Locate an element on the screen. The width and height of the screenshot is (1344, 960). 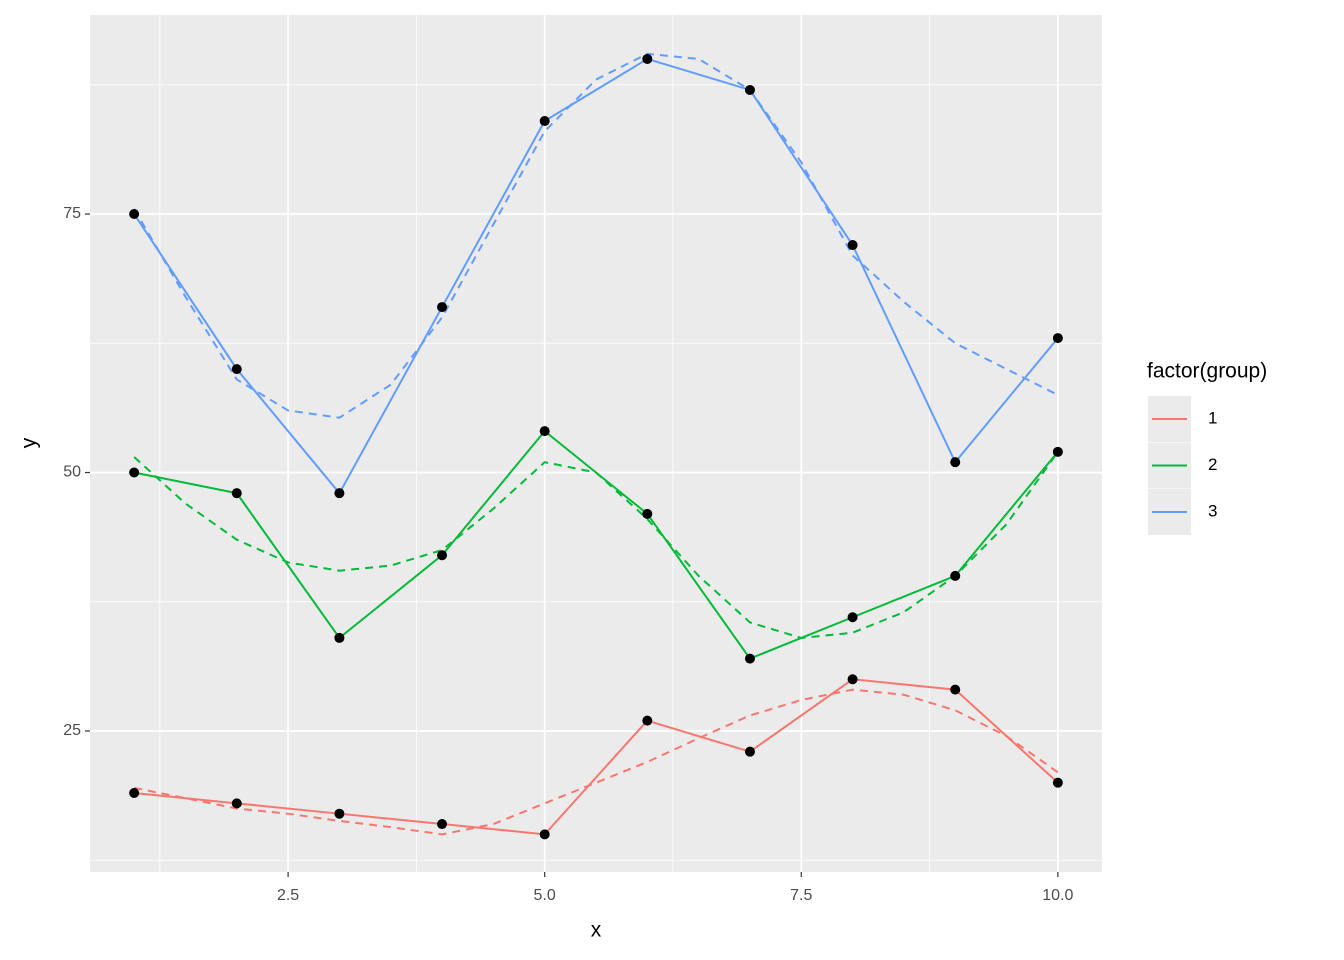
x-tick-label: 7.5 is located at coordinates (801, 895).